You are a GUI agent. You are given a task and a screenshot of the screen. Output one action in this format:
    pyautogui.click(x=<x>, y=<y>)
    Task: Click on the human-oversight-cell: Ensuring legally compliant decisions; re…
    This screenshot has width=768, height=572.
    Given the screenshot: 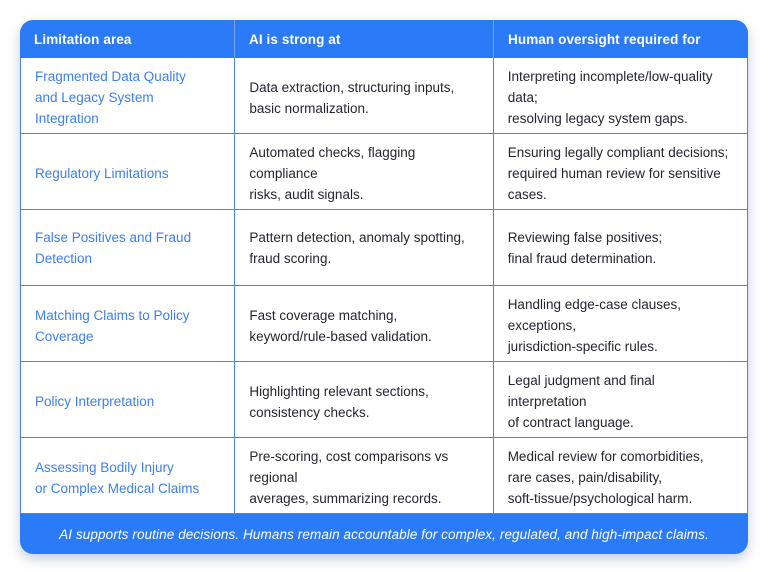 What is the action you would take?
    pyautogui.click(x=619, y=173)
    